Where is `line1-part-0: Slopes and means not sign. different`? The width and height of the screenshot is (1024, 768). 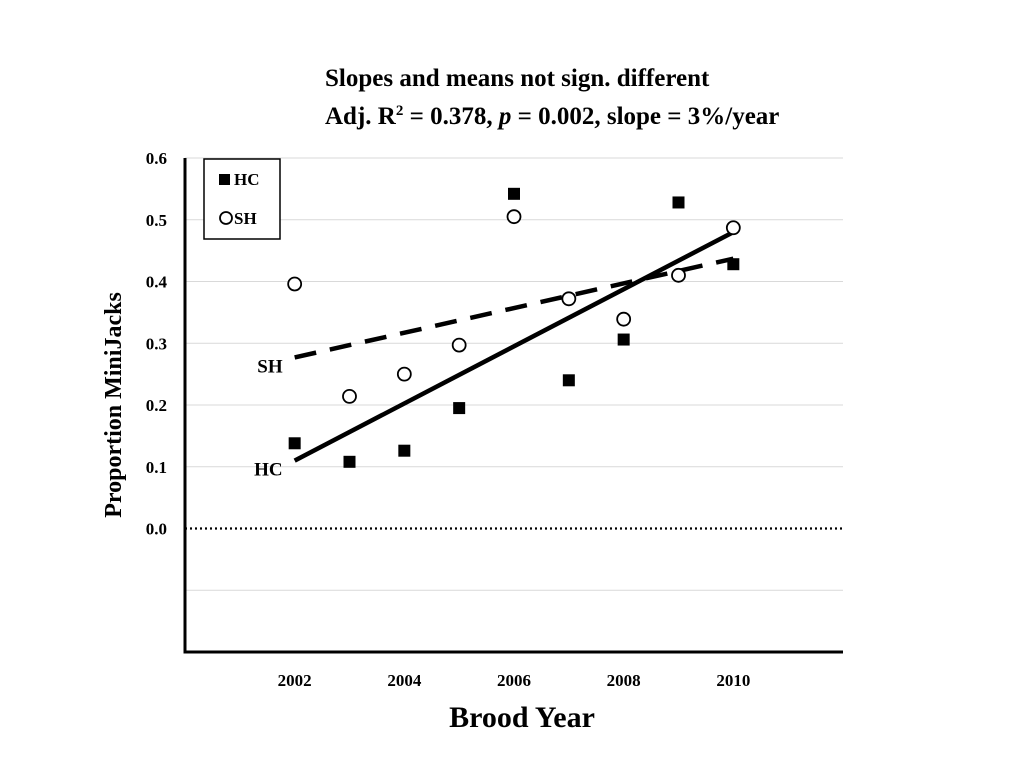 line1-part-0: Slopes and means not sign. different is located at coordinates (517, 78).